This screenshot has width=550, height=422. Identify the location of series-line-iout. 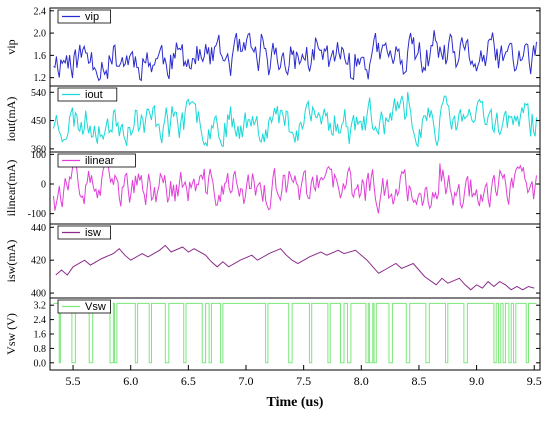
(295, 120).